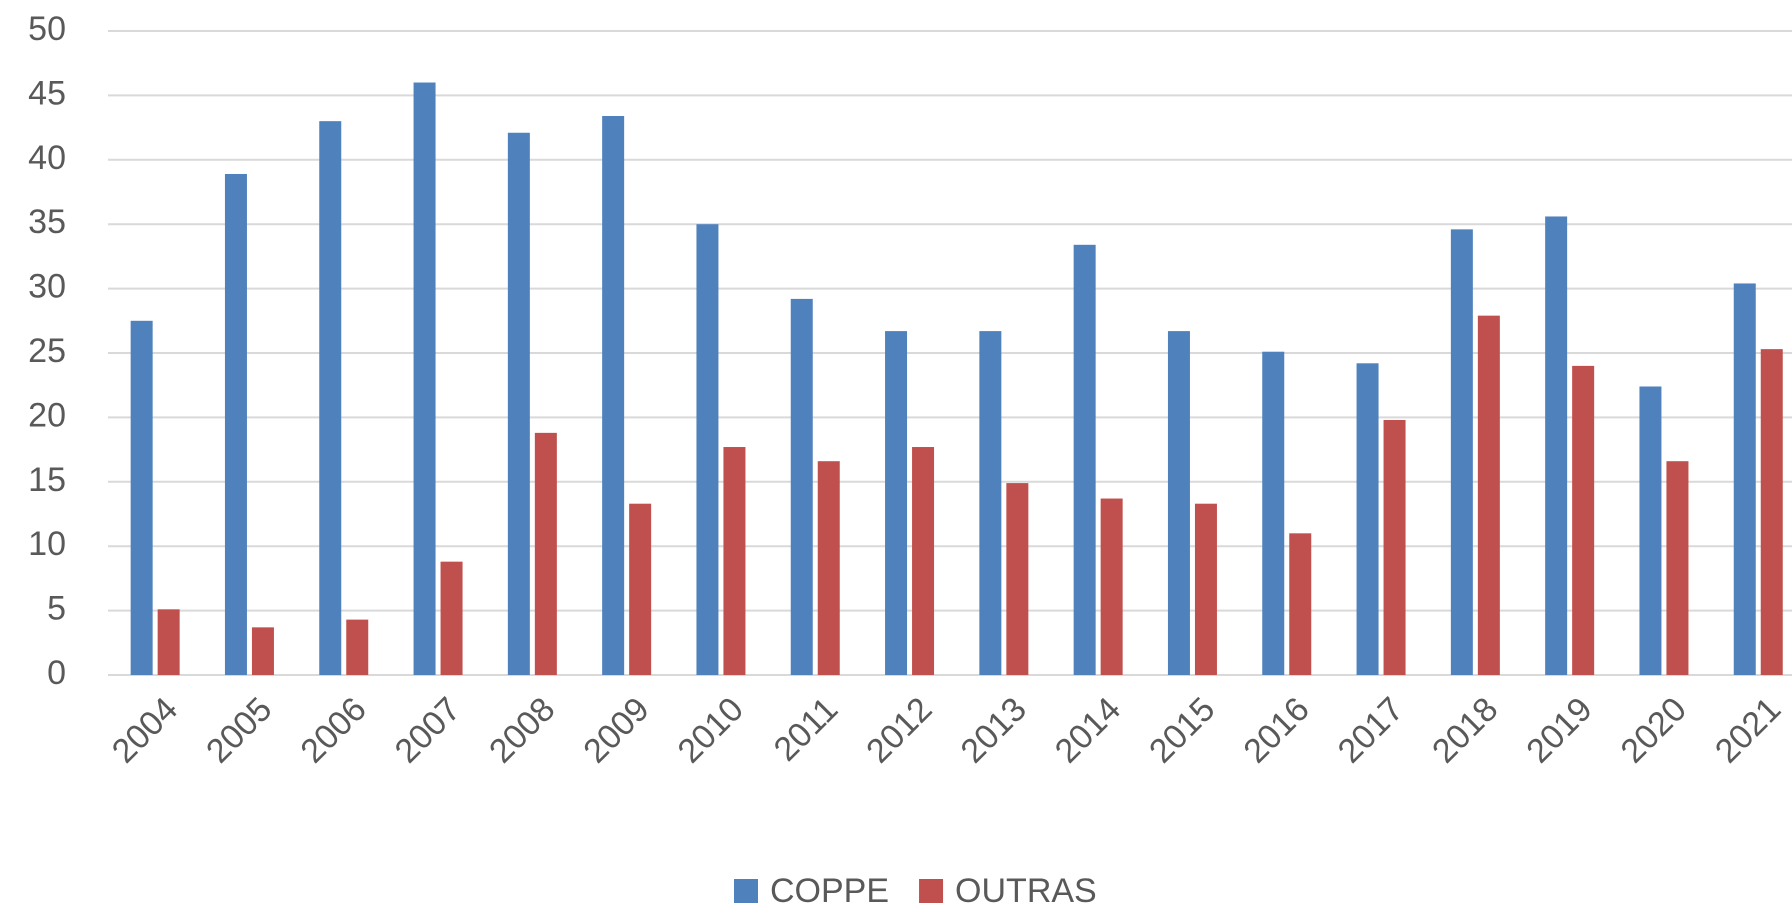  What do you see at coordinates (899, 730) in the screenshot?
I see `x-tick-label: 2012` at bounding box center [899, 730].